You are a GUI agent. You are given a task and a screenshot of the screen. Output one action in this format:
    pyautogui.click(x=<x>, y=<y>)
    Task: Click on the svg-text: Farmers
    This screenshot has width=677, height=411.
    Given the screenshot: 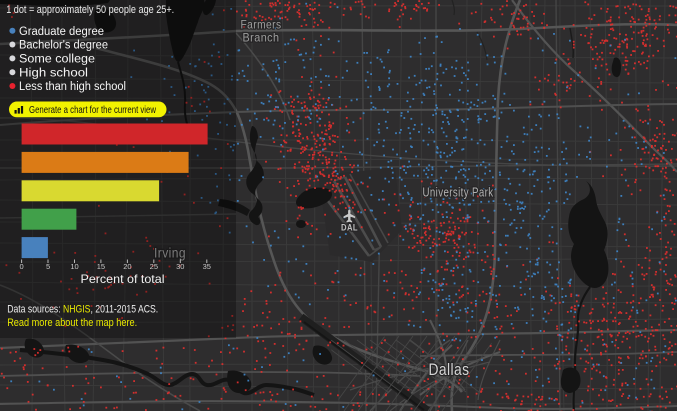 What is the action you would take?
    pyautogui.click(x=261, y=25)
    